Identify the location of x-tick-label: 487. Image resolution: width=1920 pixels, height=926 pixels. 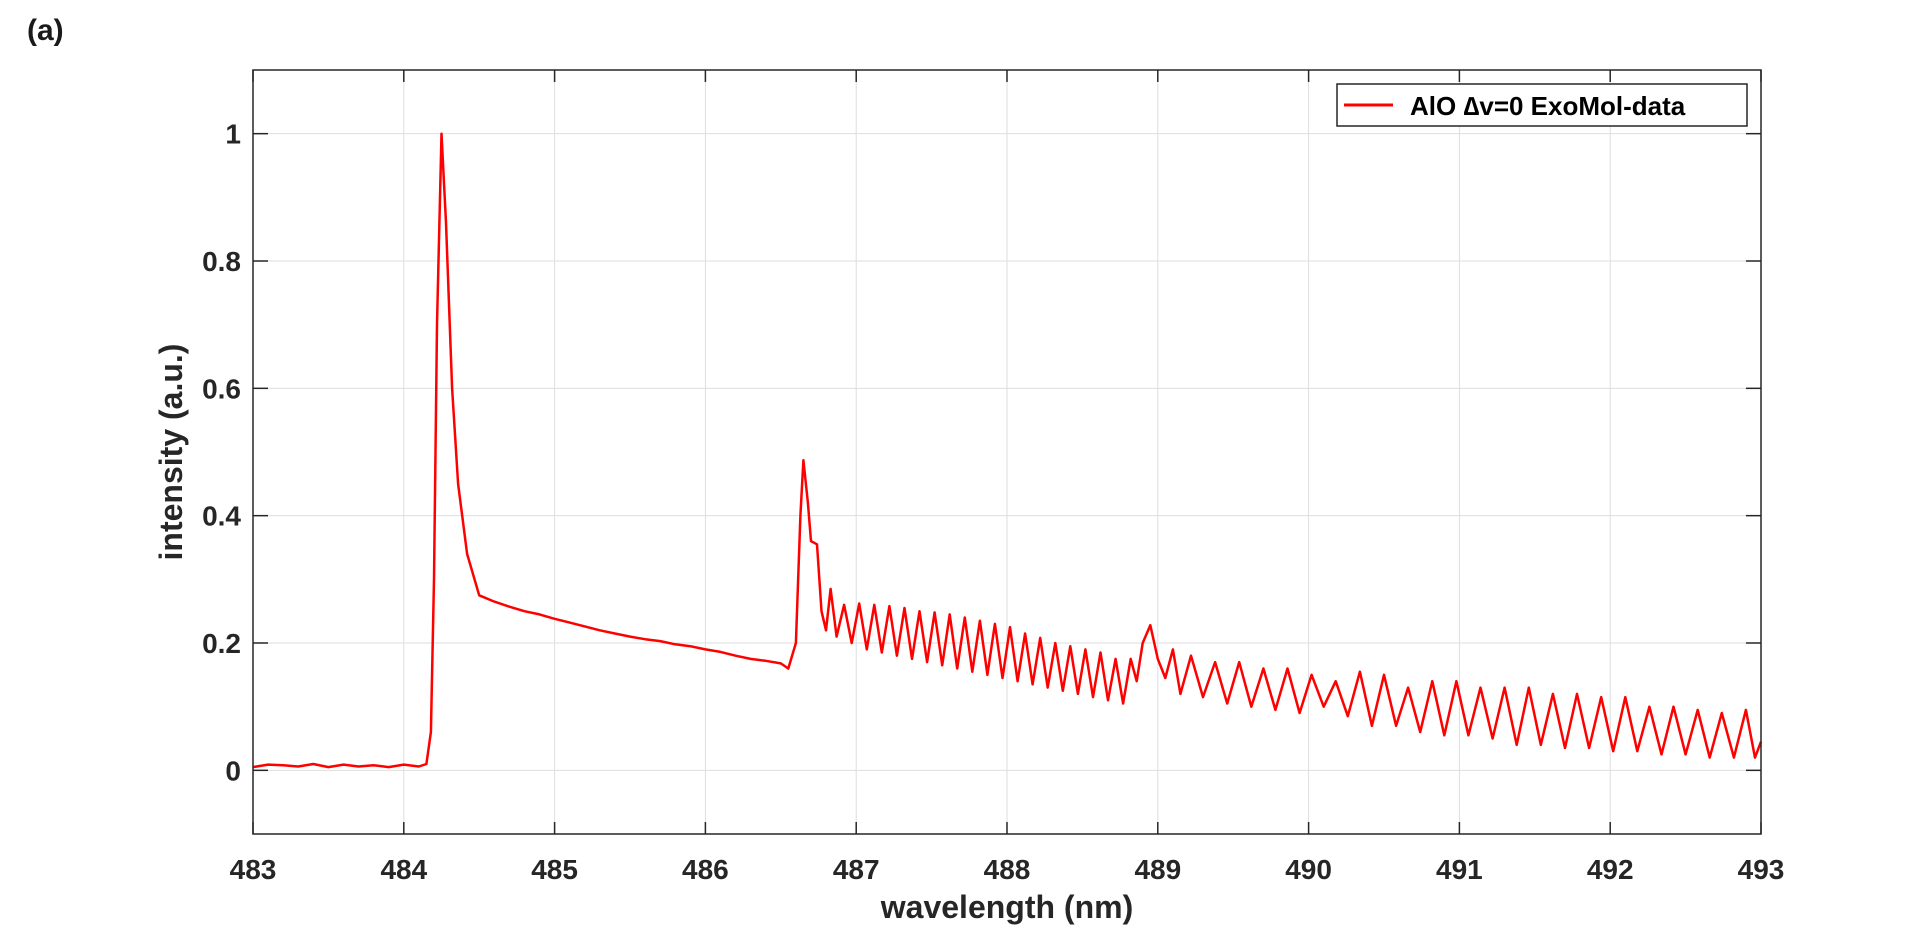
(856, 869).